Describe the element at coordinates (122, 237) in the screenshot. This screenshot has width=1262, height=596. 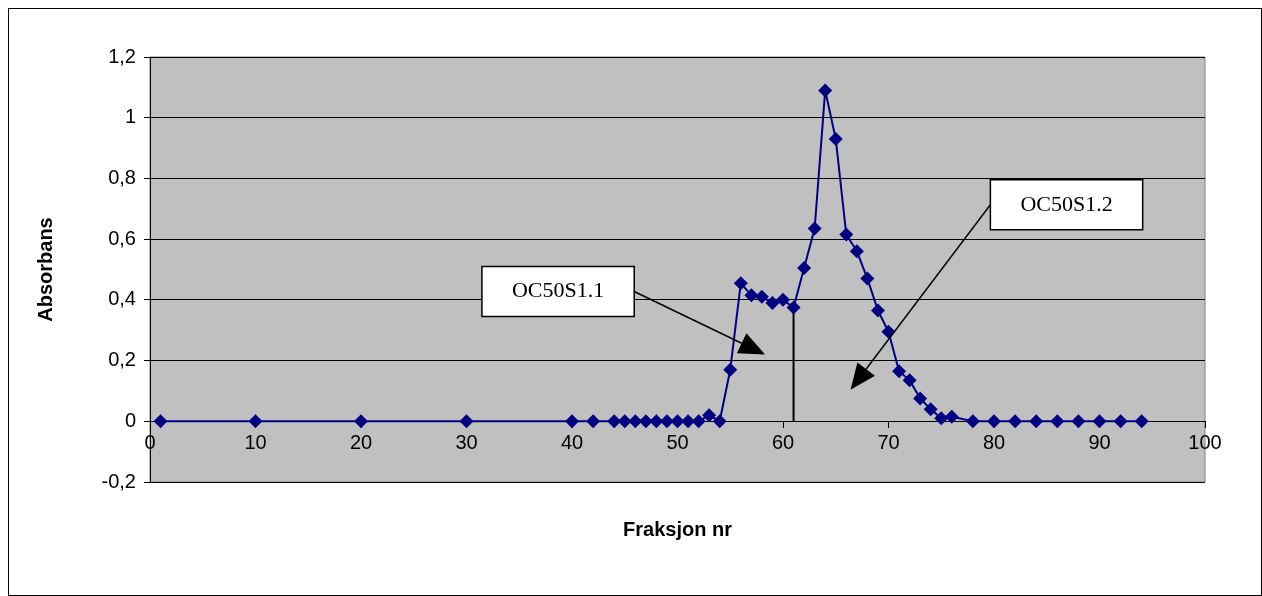
I see `y-tick-label: 0,6` at that location.